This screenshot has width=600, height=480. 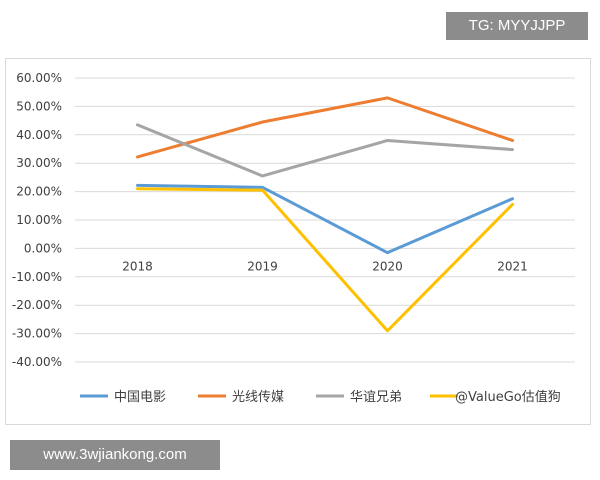 I want to click on y-tick-label: -20.00%, so click(x=37, y=305).